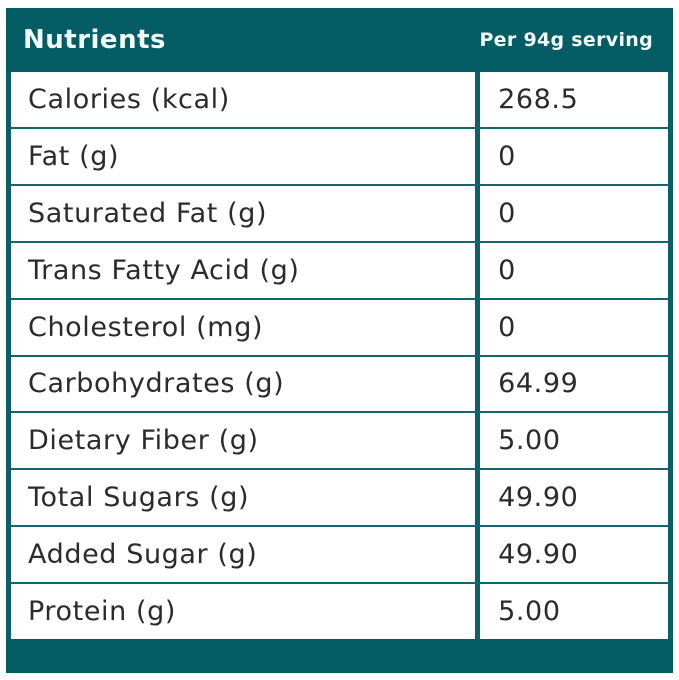 The image size is (679, 680). Describe the element at coordinates (246, 441) in the screenshot. I see `nutrient-name-cell: Dietary Fiber (g)` at that location.